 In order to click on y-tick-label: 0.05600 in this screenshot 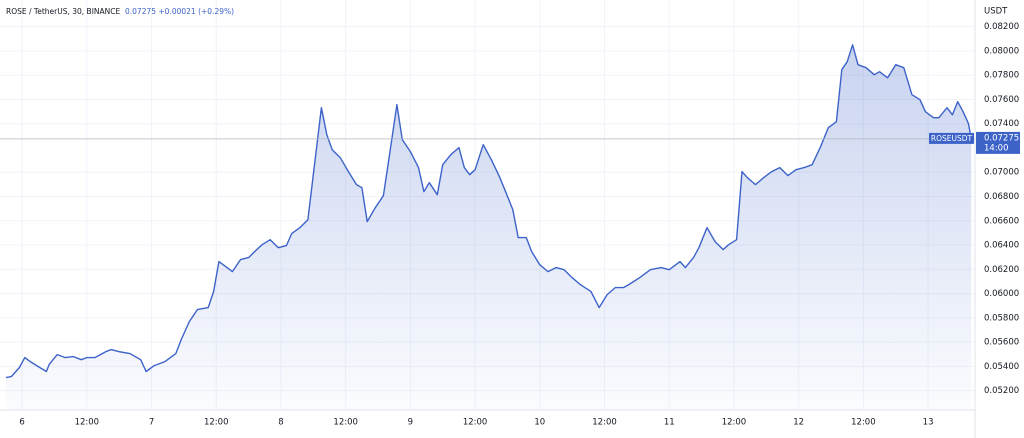, I will do `click(1001, 343)`.